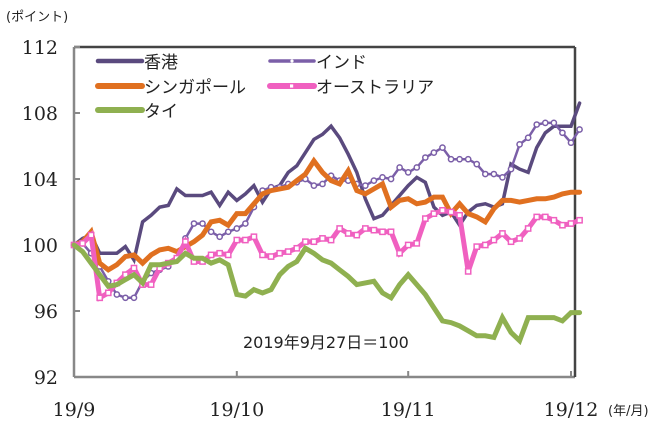 This screenshot has width=664, height=426. Describe the element at coordinates (195, 88) in the screenshot. I see `legend-label: シンガポール` at that location.